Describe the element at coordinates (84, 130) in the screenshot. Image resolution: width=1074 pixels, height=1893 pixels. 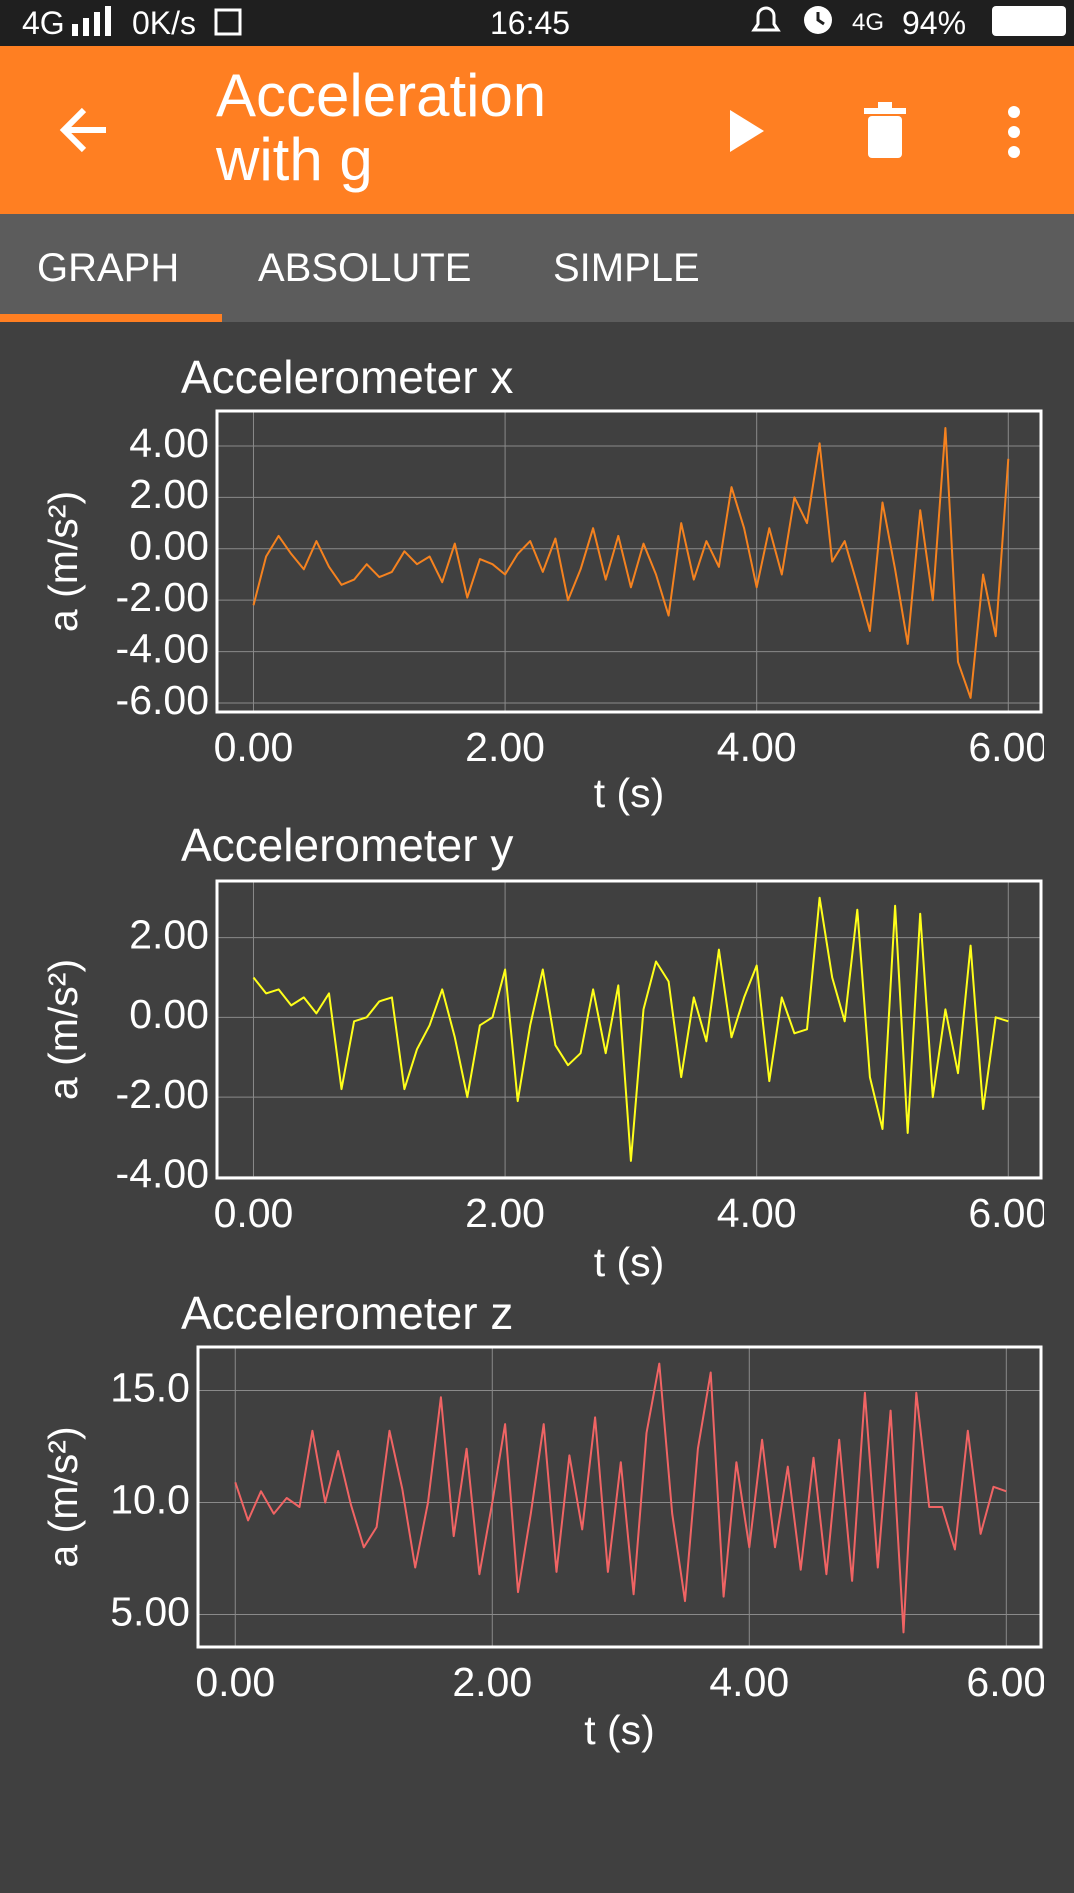
I see `back-button` at that location.